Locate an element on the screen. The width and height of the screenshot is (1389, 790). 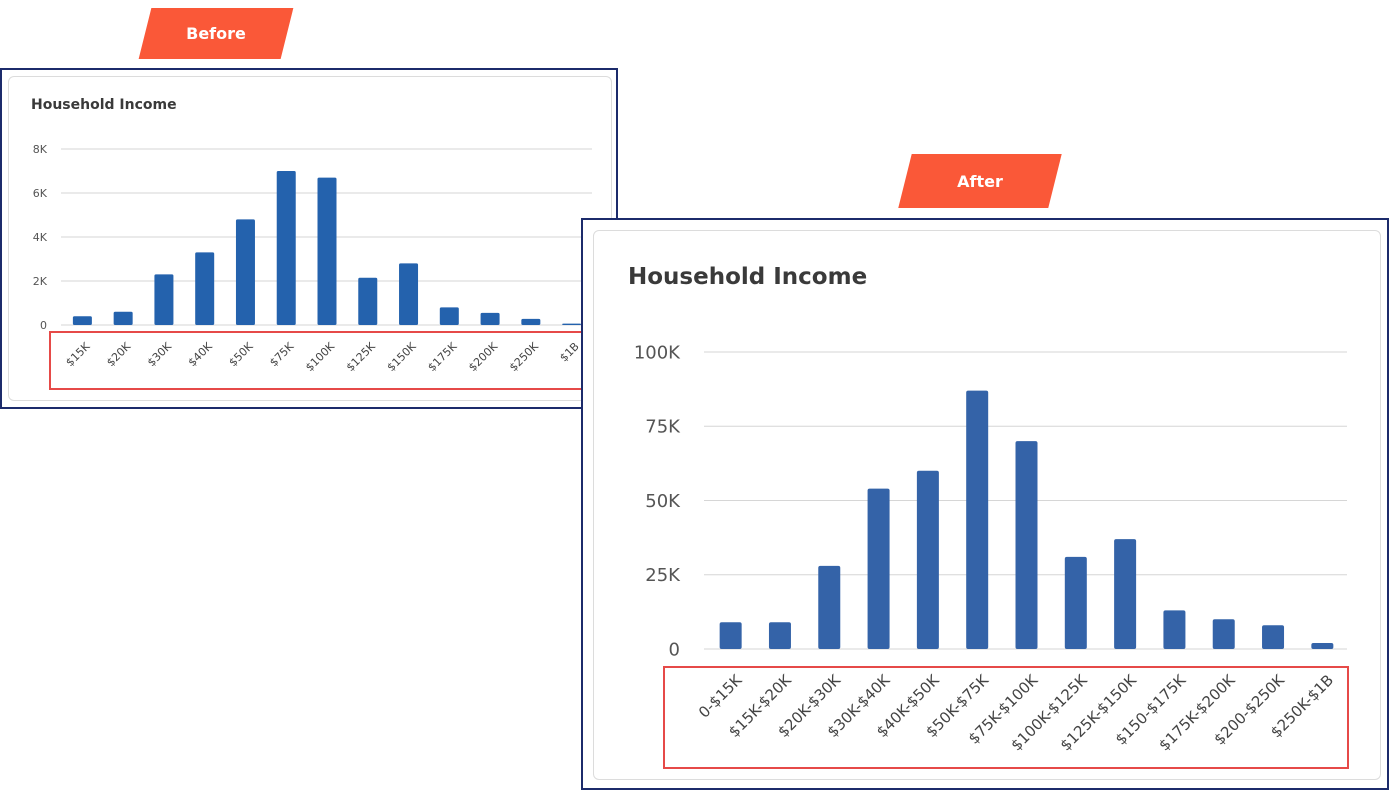
after-label: After is located at coordinates (980, 181).